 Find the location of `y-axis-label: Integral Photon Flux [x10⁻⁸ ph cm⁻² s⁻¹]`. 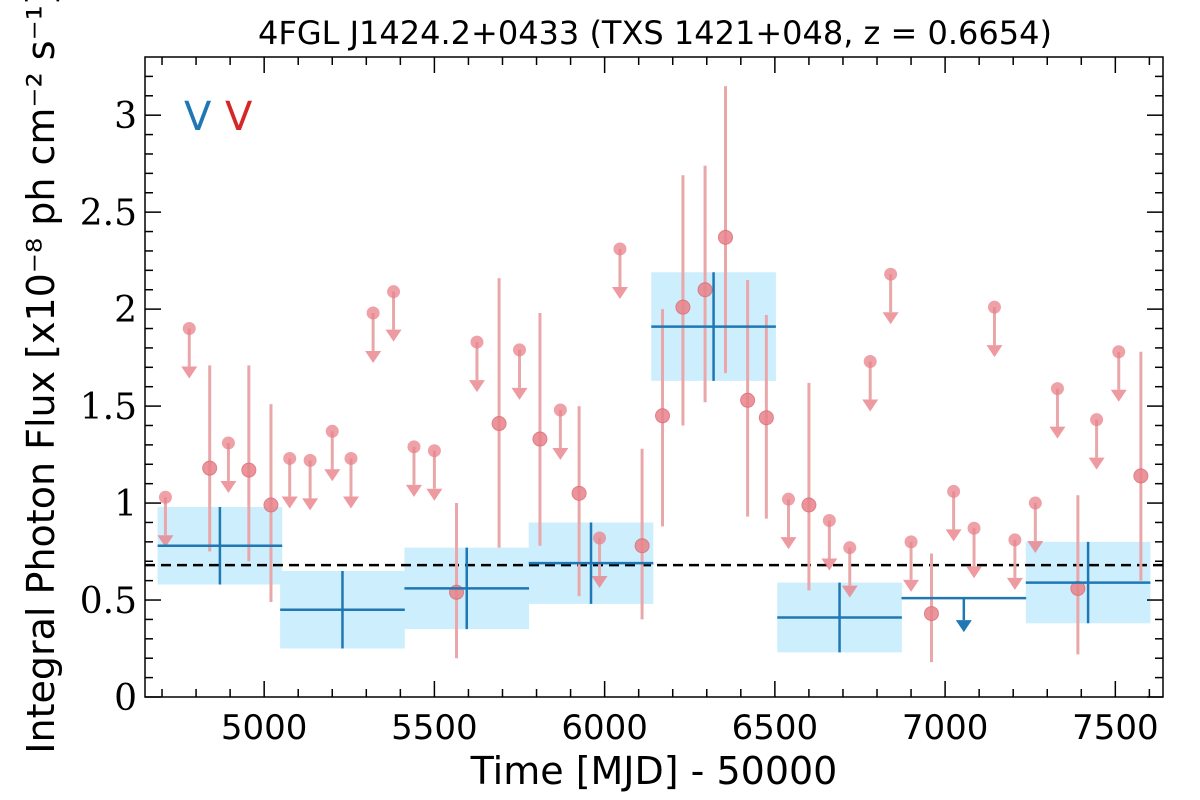

y-axis-label: Integral Photon Flux [x10⁻⁸ ph cm⁻² s⁻¹] is located at coordinates (41, 377).